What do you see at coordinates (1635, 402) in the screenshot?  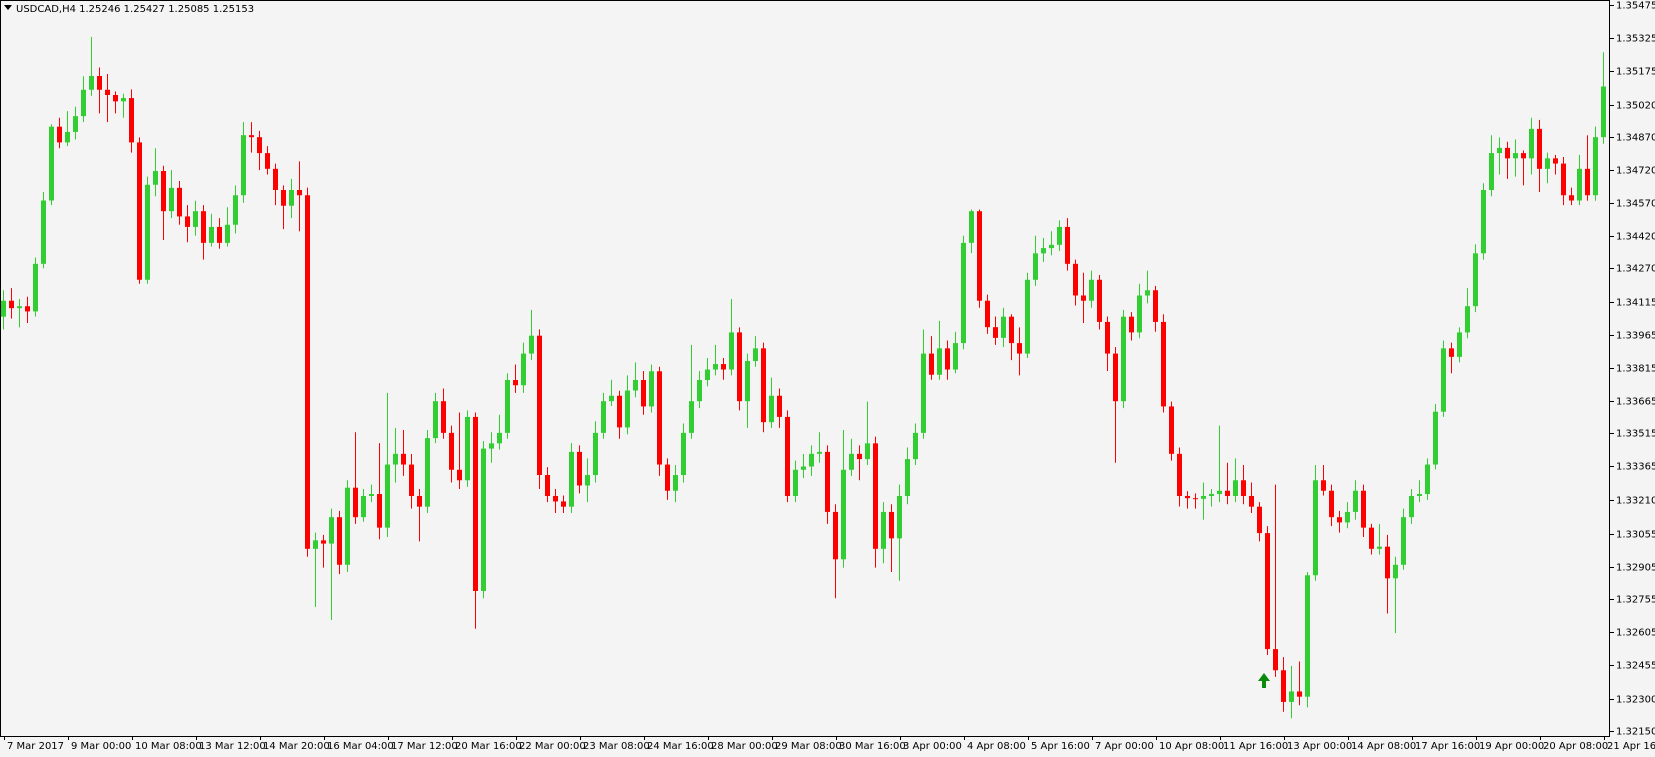 I see `y-tick-label: 1.33665` at bounding box center [1635, 402].